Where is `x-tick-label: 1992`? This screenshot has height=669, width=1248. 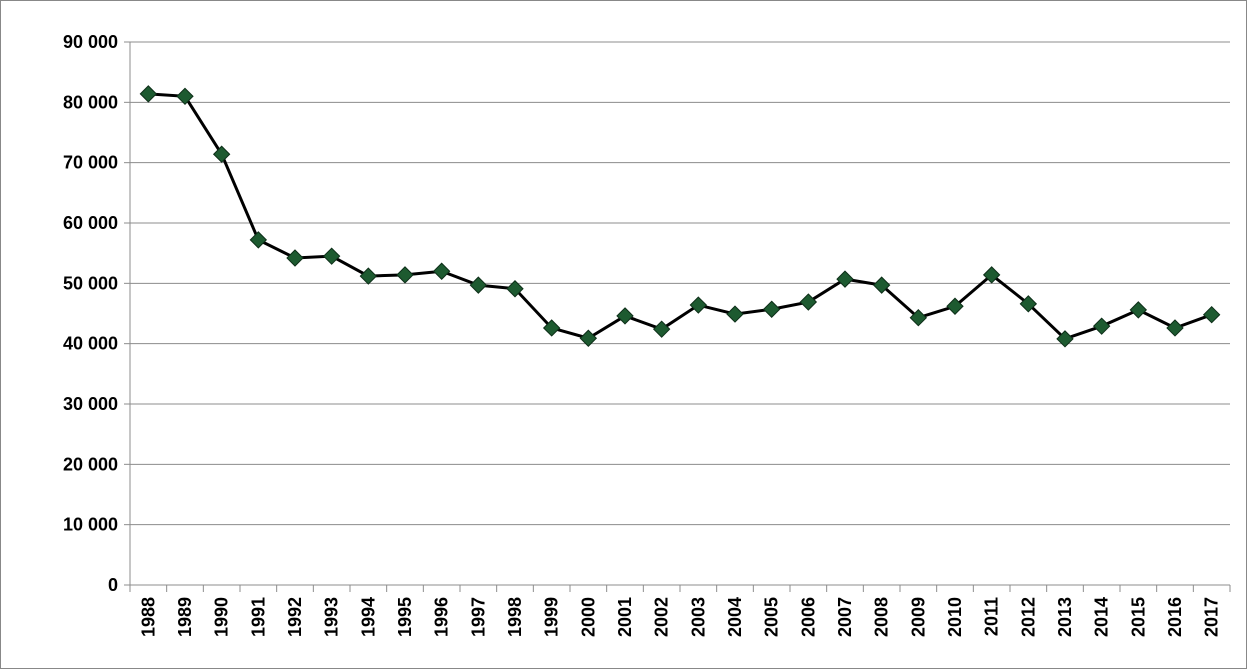 x-tick-label: 1992 is located at coordinates (295, 617).